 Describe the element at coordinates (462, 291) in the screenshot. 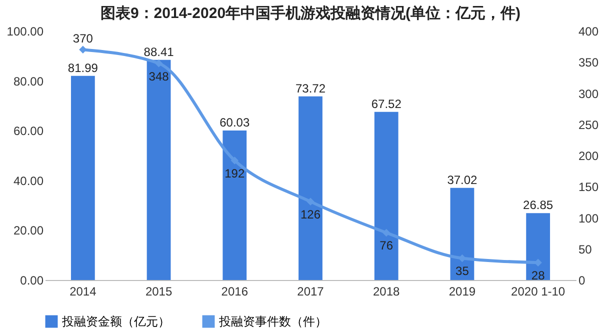

I see `x-tick-label: 2019` at that location.